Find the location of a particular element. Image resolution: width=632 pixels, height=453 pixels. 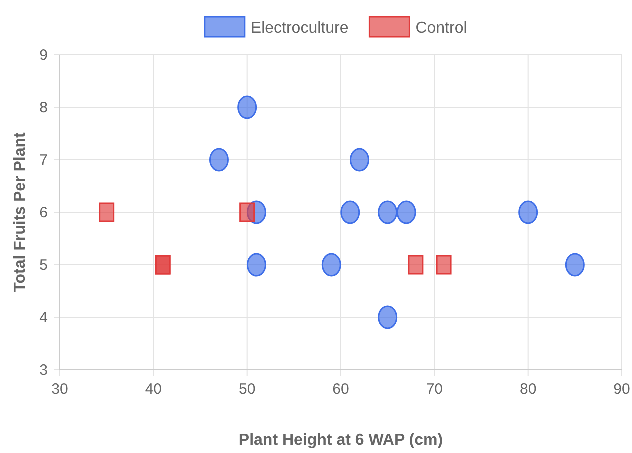

y-tick-label: 6 is located at coordinates (44, 213).